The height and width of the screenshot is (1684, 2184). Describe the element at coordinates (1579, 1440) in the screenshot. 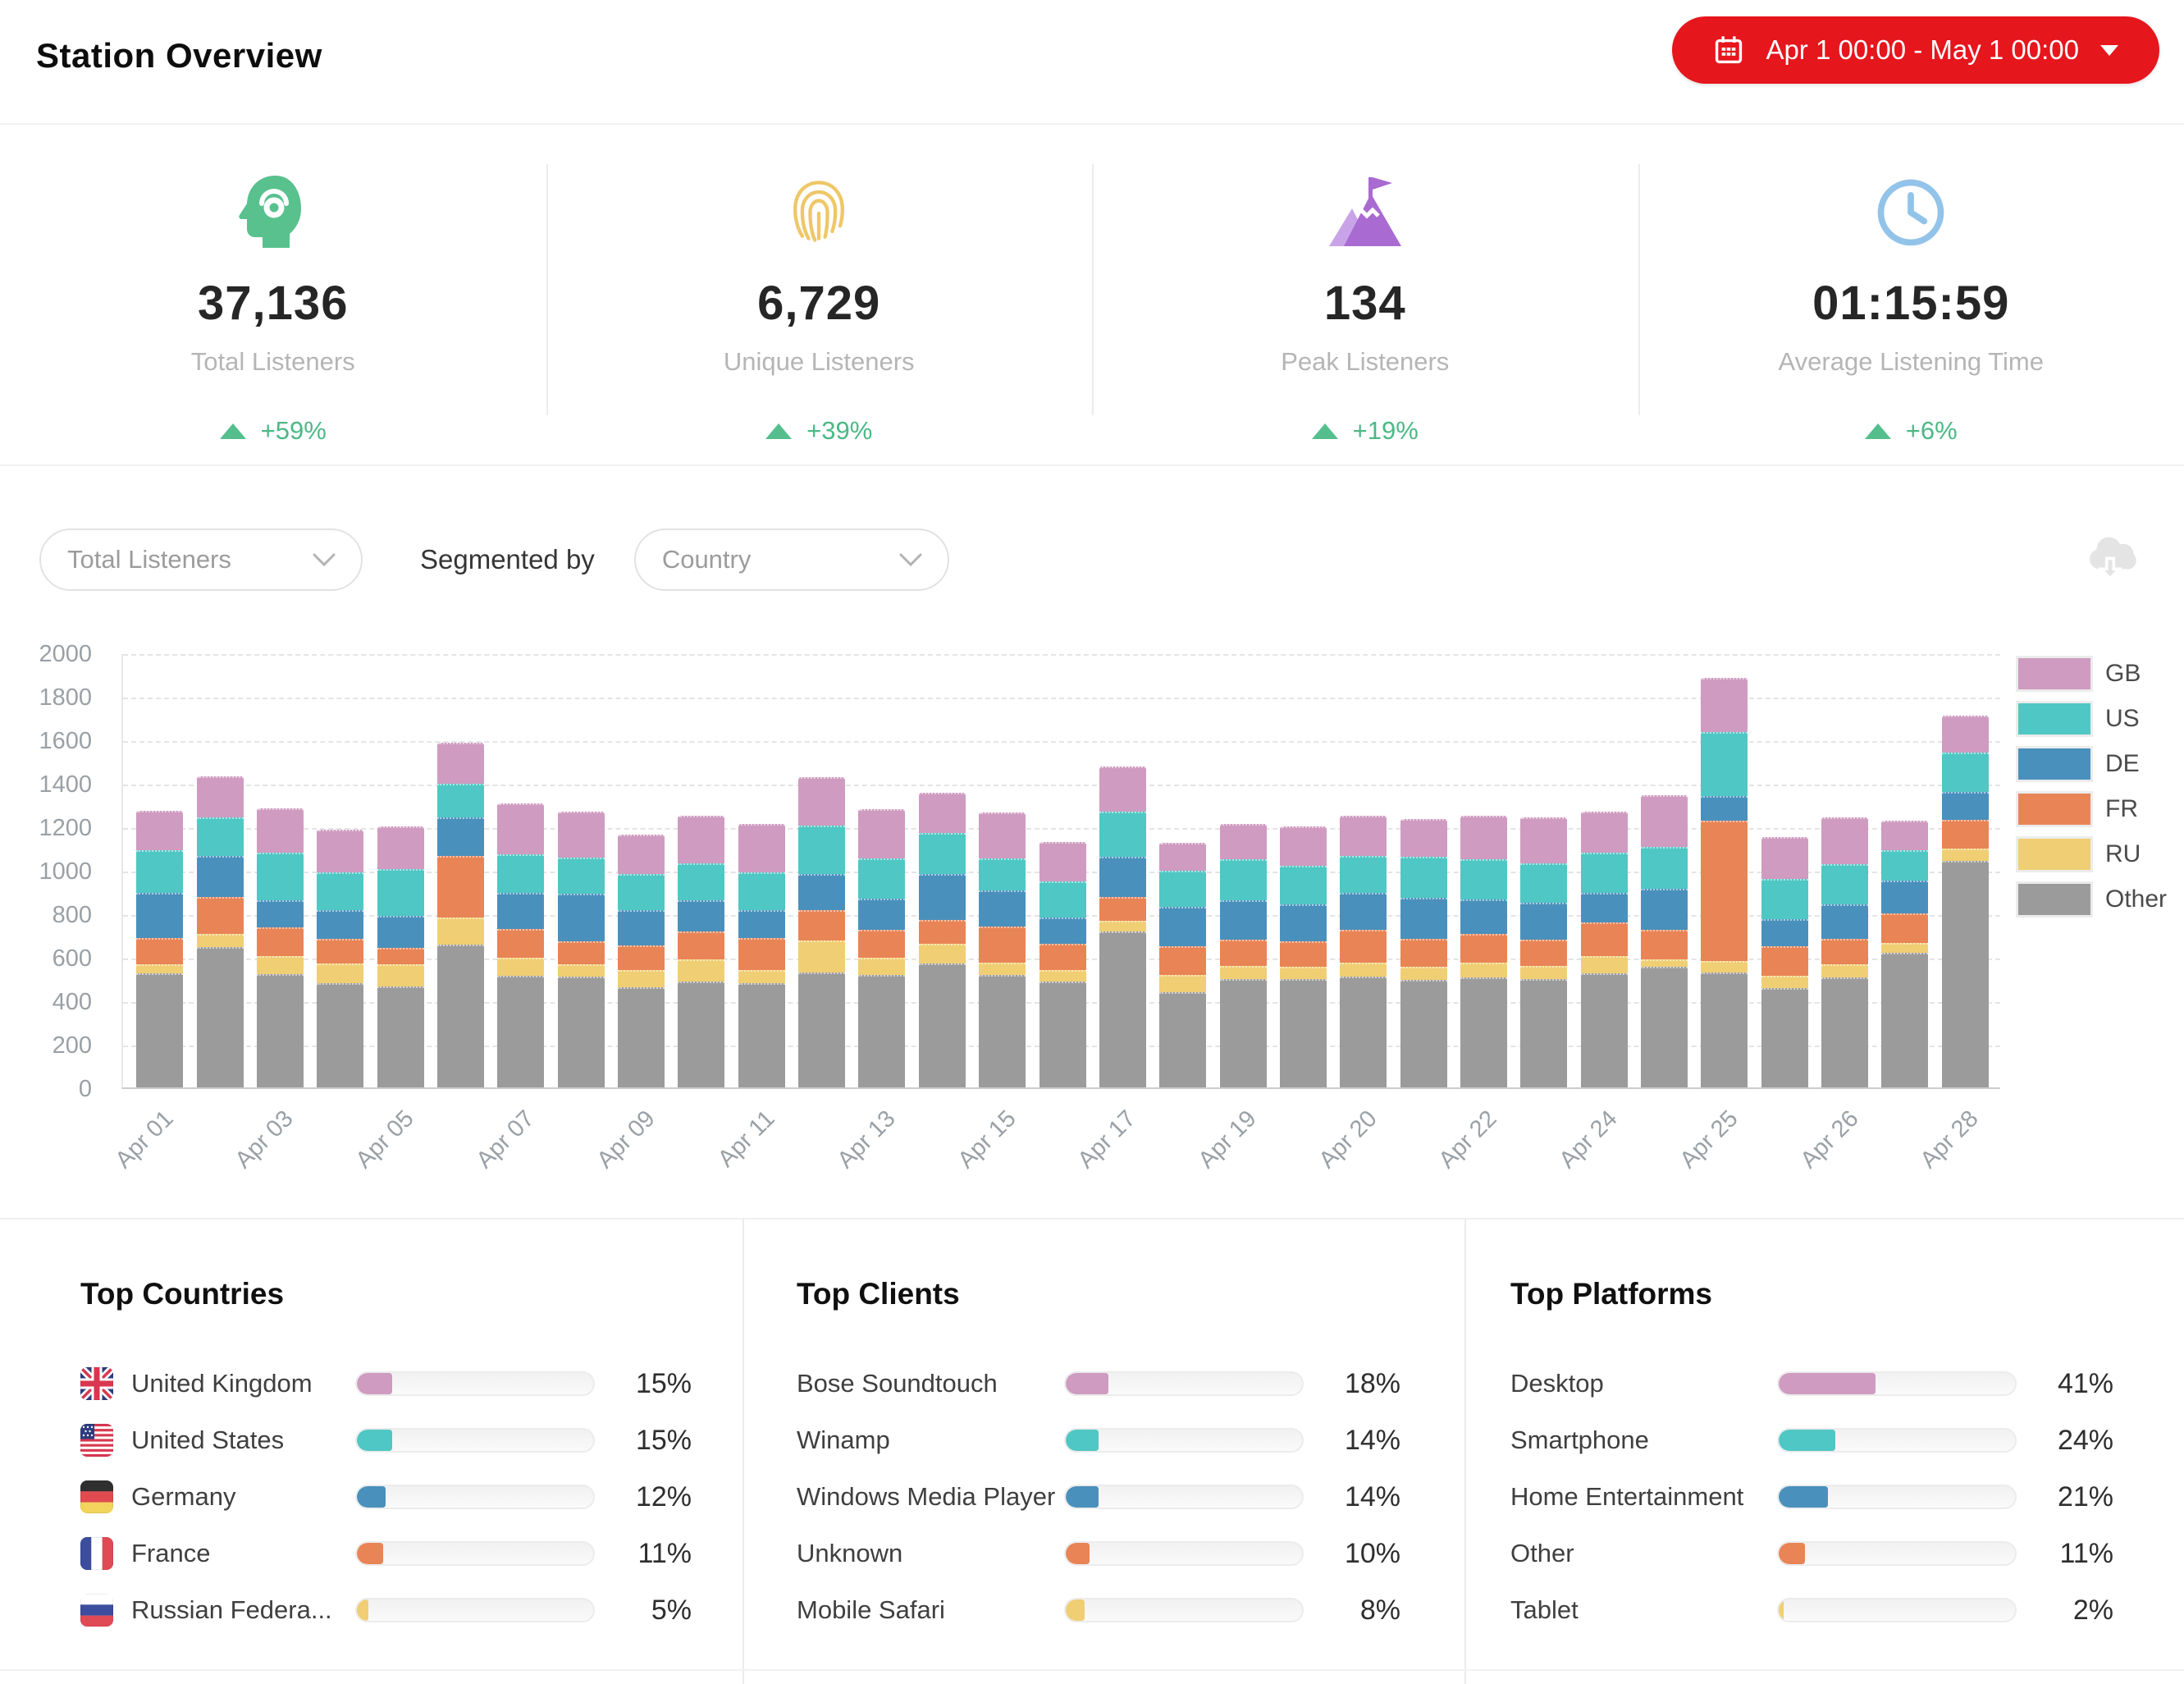

I see `row-label: Smartphone` at that location.